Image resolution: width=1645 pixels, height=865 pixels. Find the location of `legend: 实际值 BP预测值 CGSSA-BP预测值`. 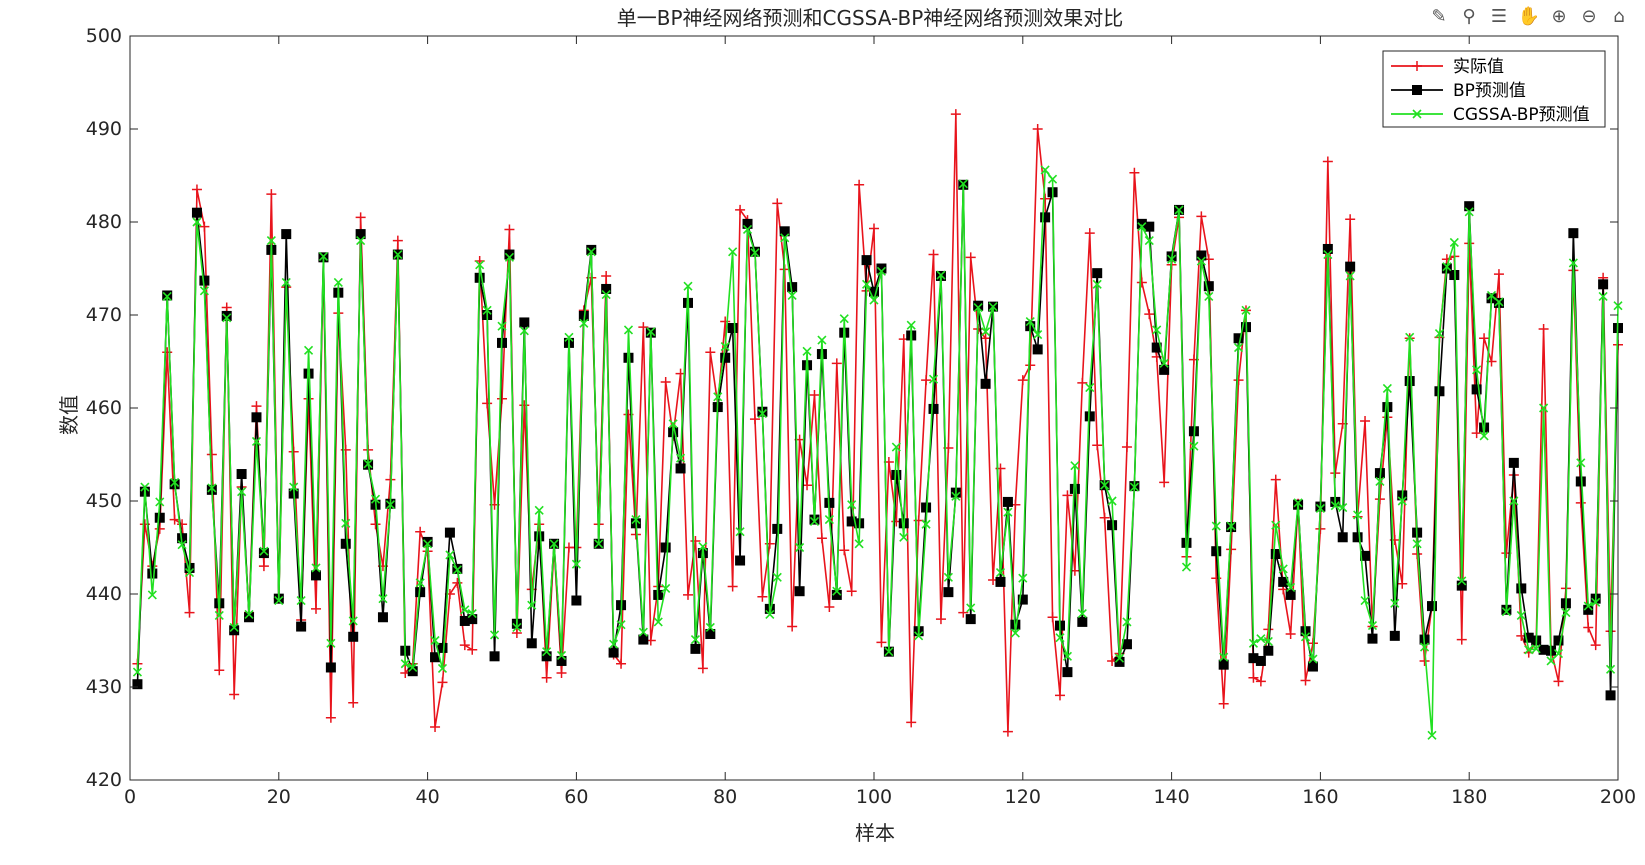

legend: 实际值 BP预测值 CGSSA-BP预测值 is located at coordinates (1494, 89).